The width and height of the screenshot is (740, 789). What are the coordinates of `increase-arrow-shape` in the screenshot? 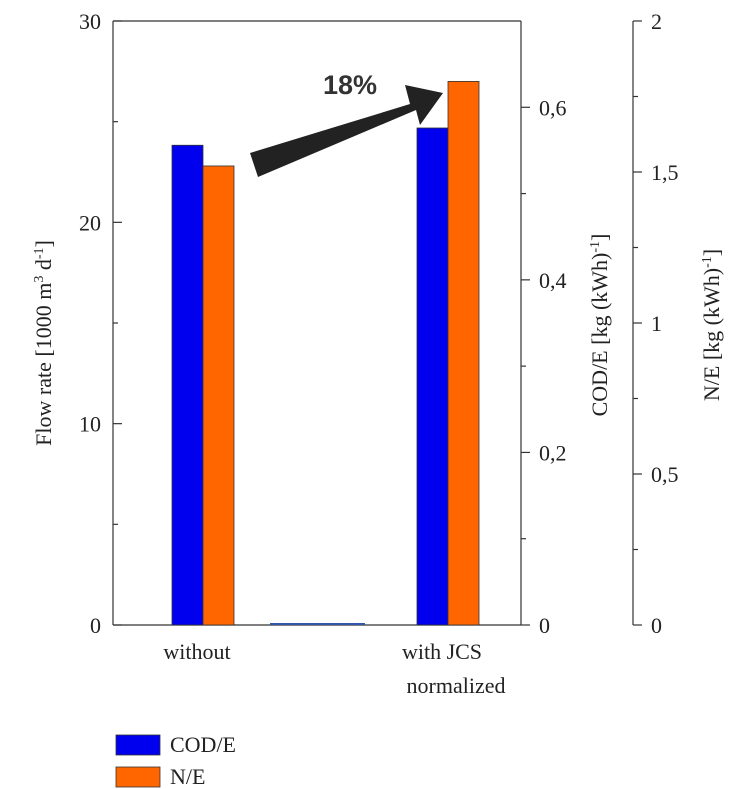 It's located at (346, 131).